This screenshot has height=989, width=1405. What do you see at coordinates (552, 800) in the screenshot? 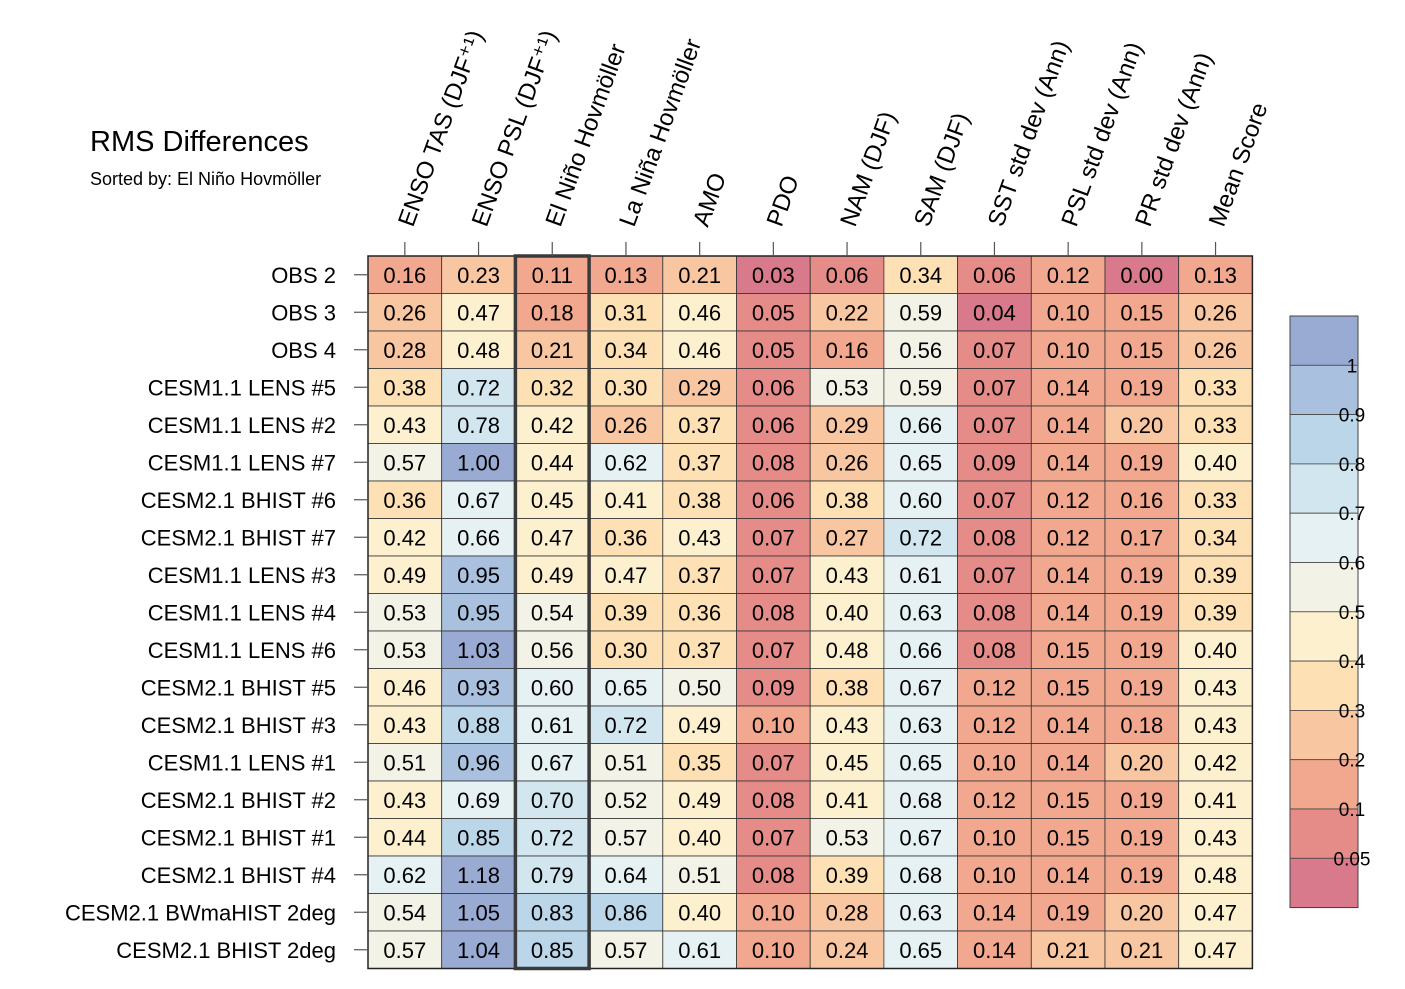
I see `cell-value-label: 0.70` at bounding box center [552, 800].